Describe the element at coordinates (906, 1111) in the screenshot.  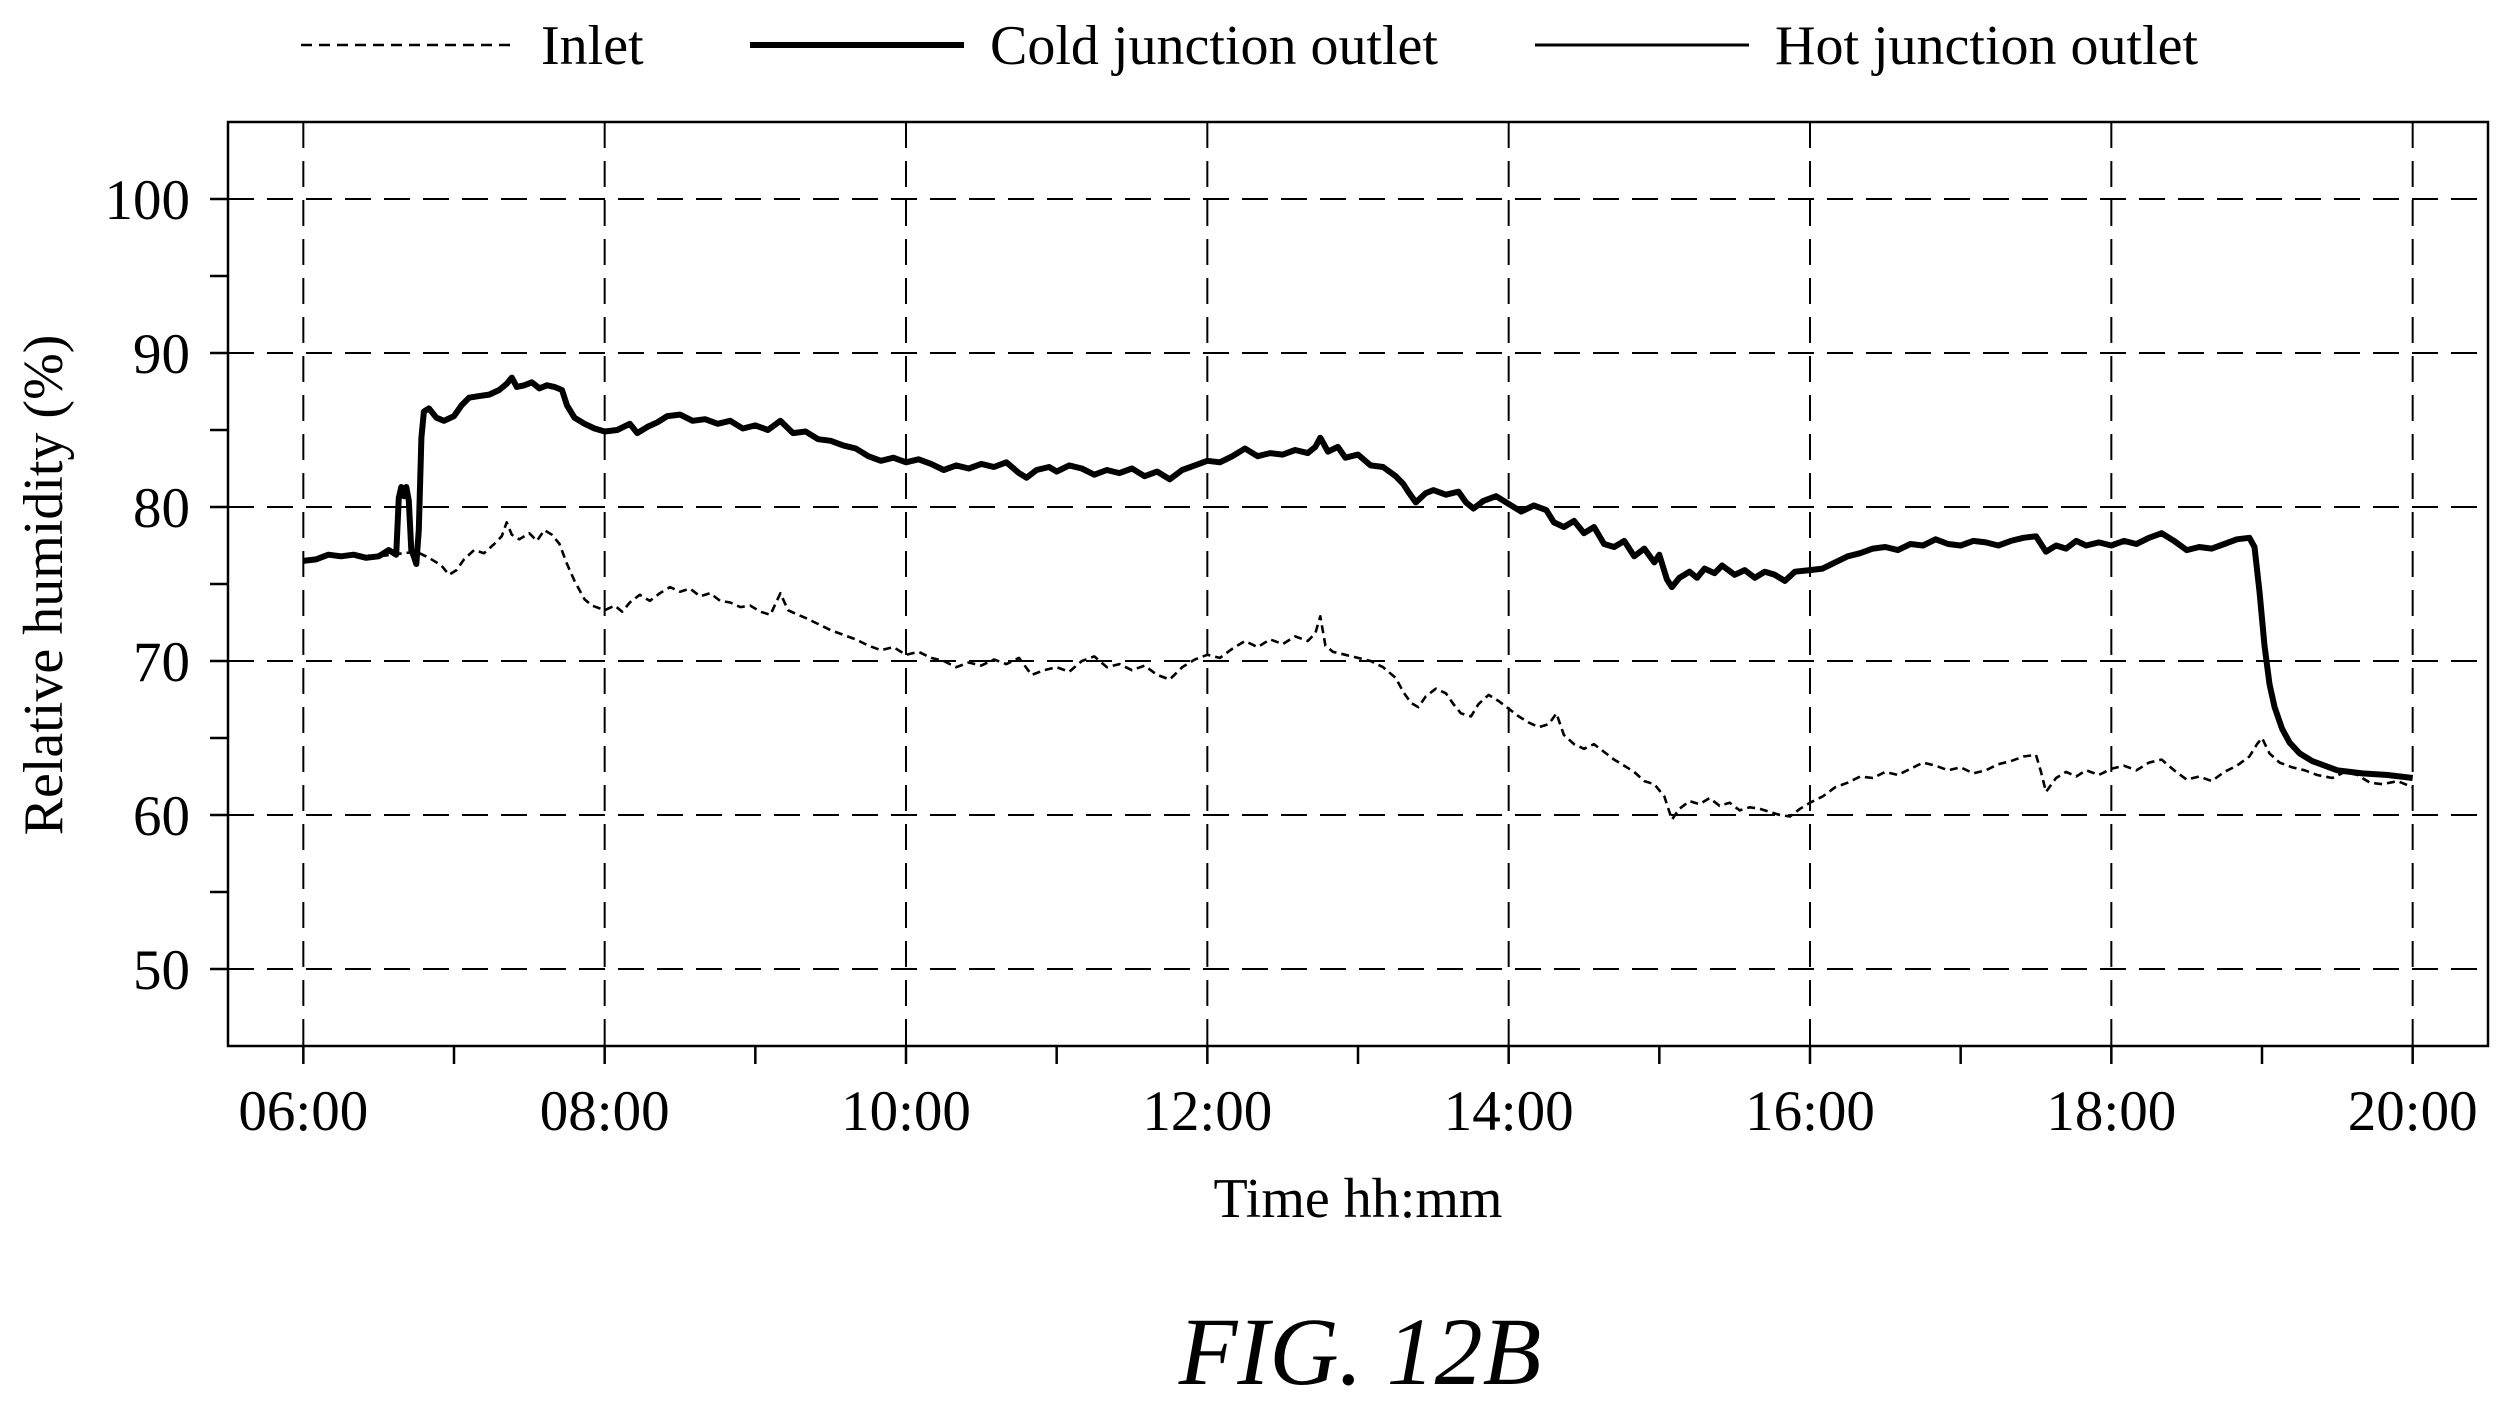
I see `x-tick-label: 10:00` at that location.